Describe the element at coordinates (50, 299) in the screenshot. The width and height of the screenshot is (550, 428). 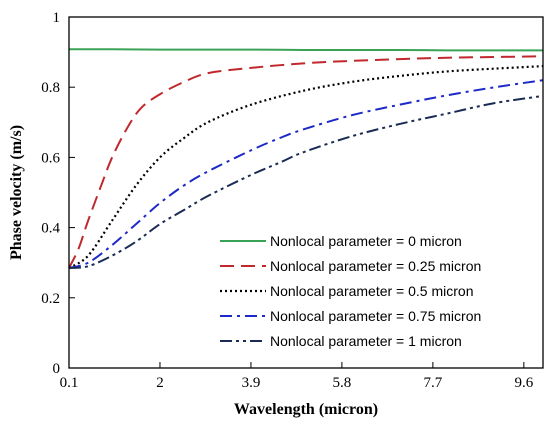
I see `y-tick-label: 0.2` at that location.